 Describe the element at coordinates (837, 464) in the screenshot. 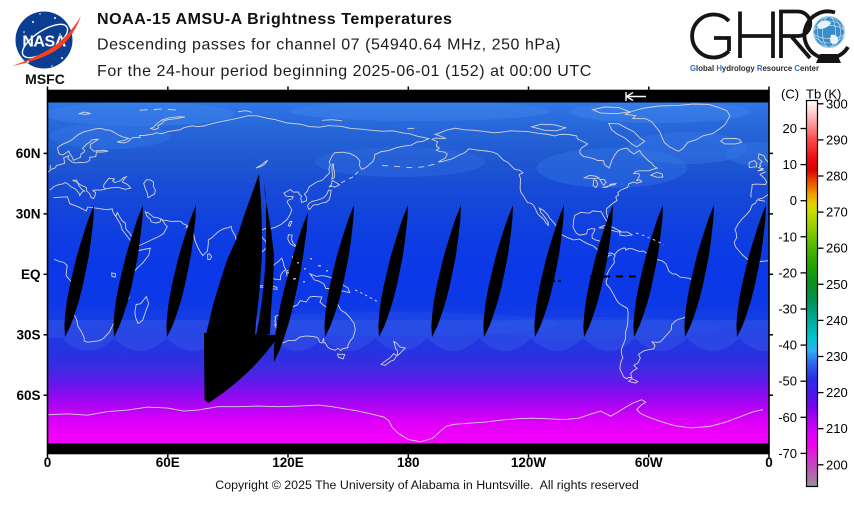

I see `svg-text: 200` at that location.